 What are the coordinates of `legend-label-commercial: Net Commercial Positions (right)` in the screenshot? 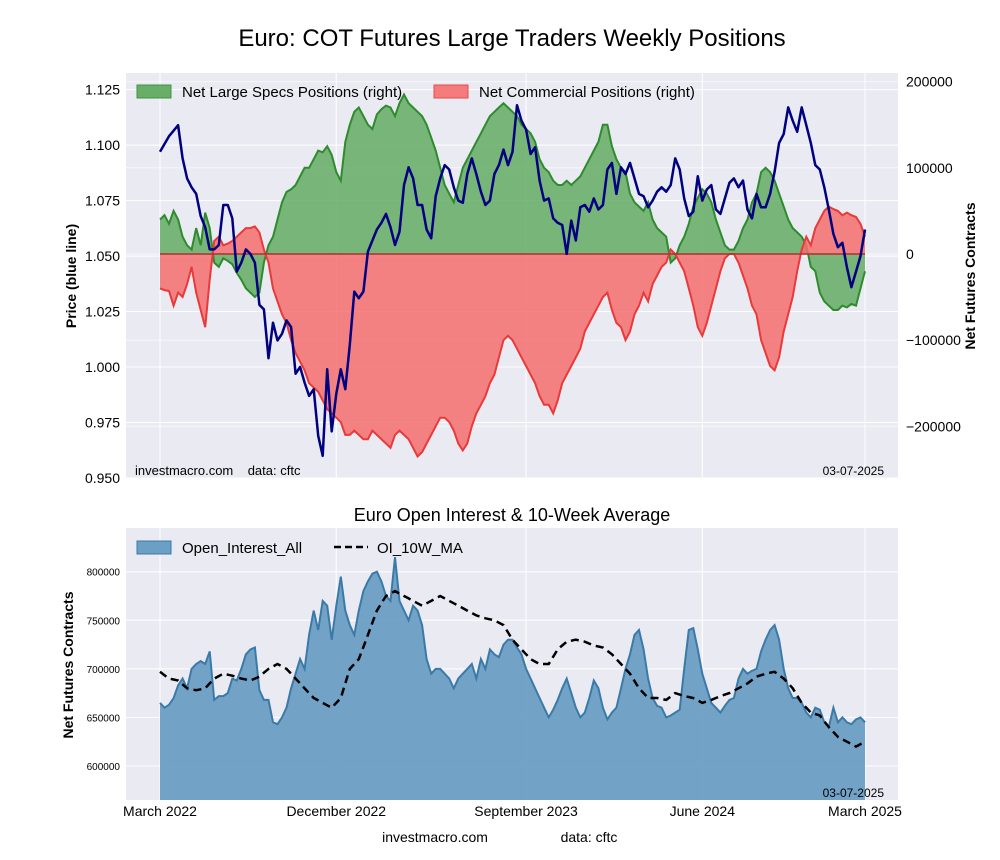 It's located at (587, 92).